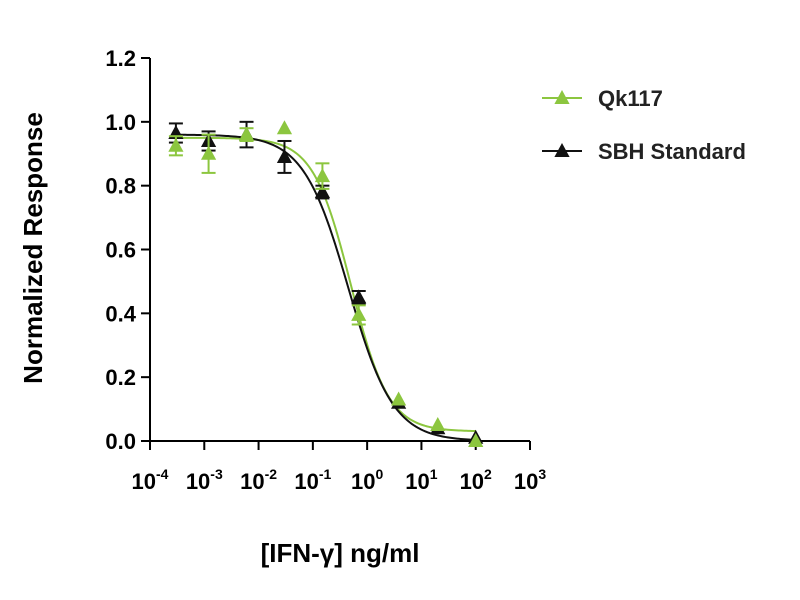  I want to click on y-tick-label: 1.2, so click(120, 58).